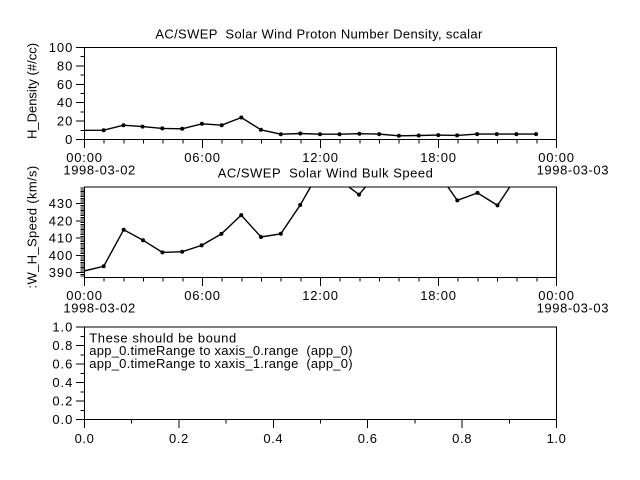 The width and height of the screenshot is (640, 480). Describe the element at coordinates (326, 173) in the screenshot. I see `svg-text: AC/SWEP Solar Wind Bulk Speed` at that location.